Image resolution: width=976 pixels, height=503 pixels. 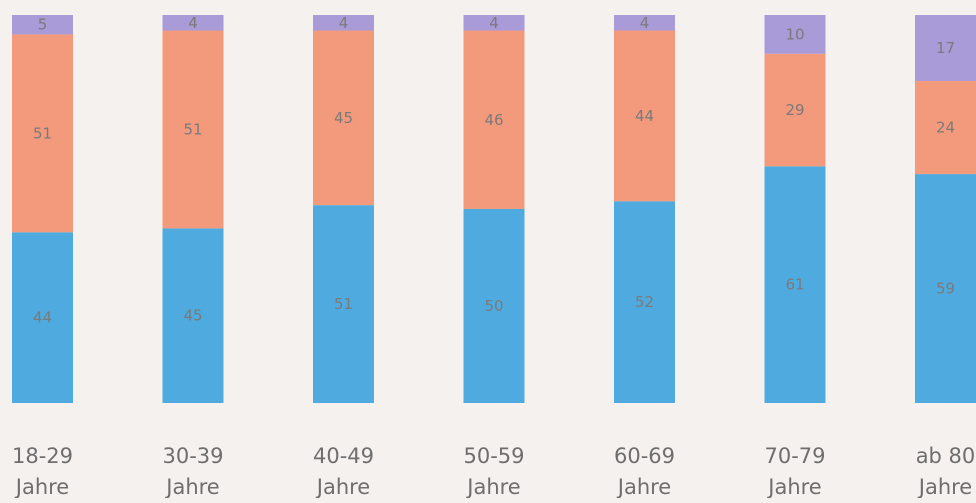 I want to click on data-label-5-2: 10, so click(x=794, y=34).